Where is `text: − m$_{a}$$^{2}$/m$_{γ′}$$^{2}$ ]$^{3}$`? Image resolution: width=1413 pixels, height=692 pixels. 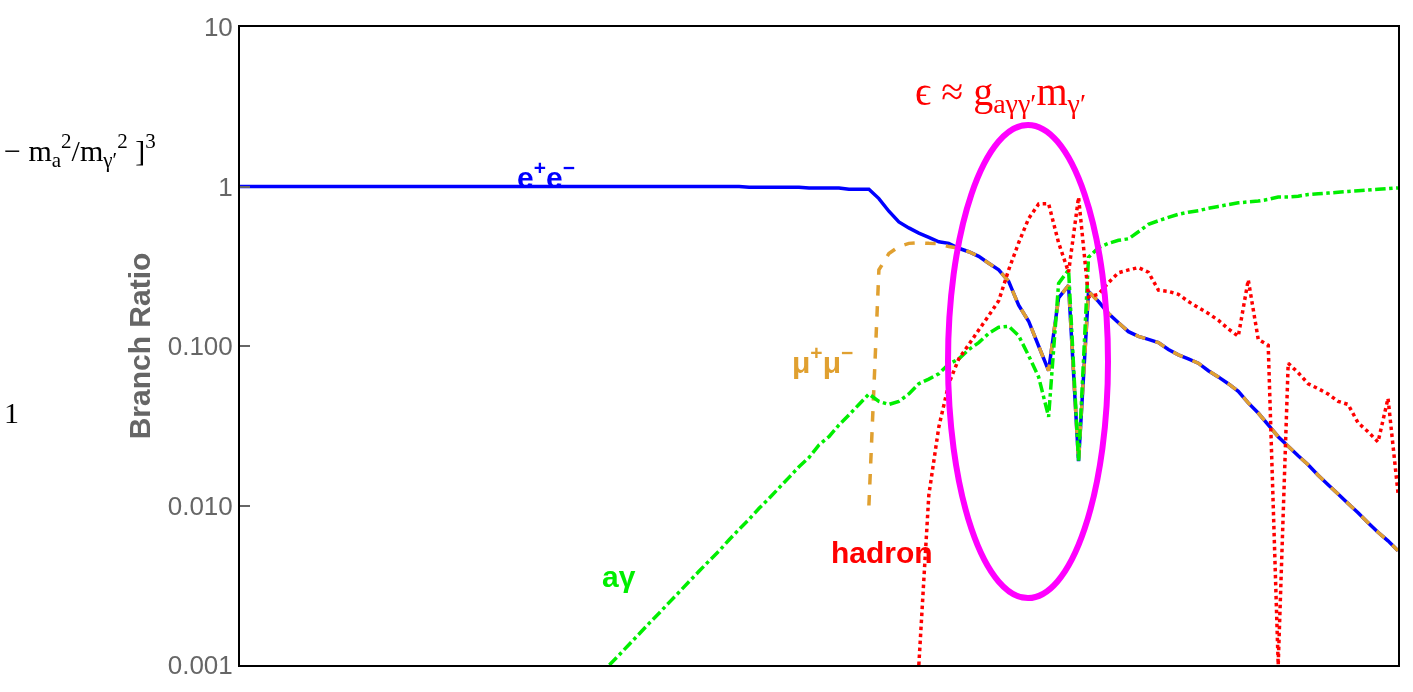
text: − m$_{a}$$^{2}$/m$_{γ′}$$^{2}$ ]$^{3}$ is located at coordinates (80, 150).